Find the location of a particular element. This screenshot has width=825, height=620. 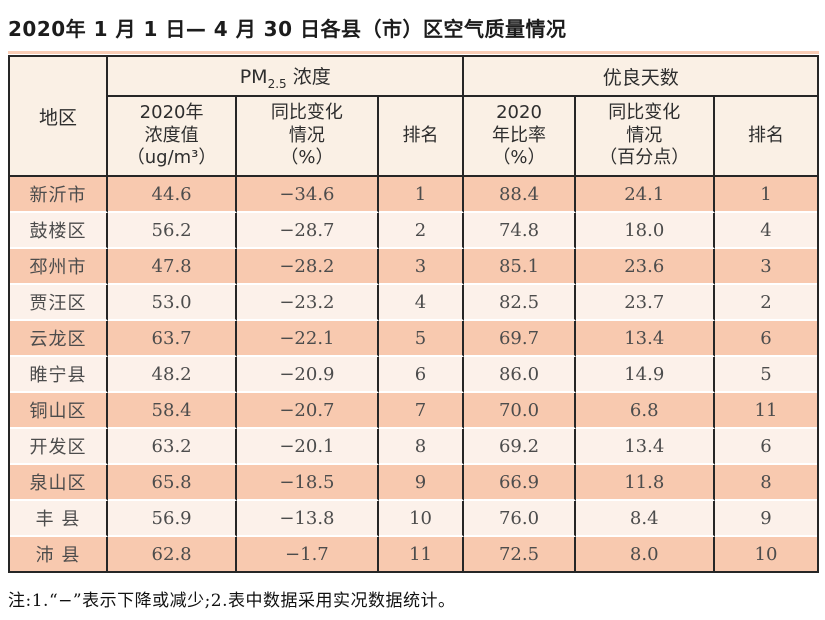

table-row: 邳州市 47.8 −28.2 3 85.1 23.6 3 is located at coordinates (413, 267).